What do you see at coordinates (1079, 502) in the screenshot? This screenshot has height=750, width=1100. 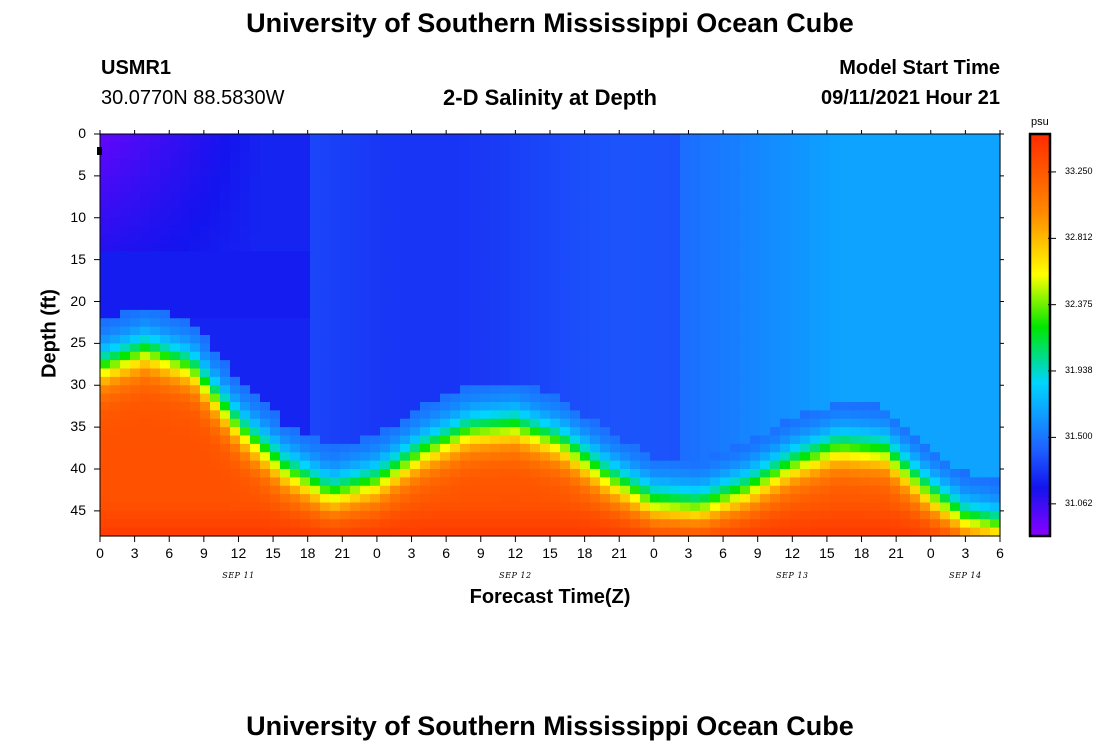 I see `colorbar-label: 31.062` at bounding box center [1079, 502].